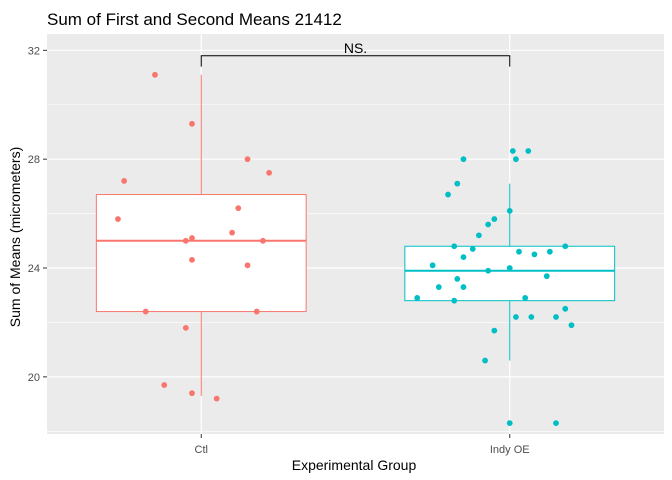 The width and height of the screenshot is (672, 480). What do you see at coordinates (510, 450) in the screenshot?
I see `x-tick-label: Indy OE` at bounding box center [510, 450].